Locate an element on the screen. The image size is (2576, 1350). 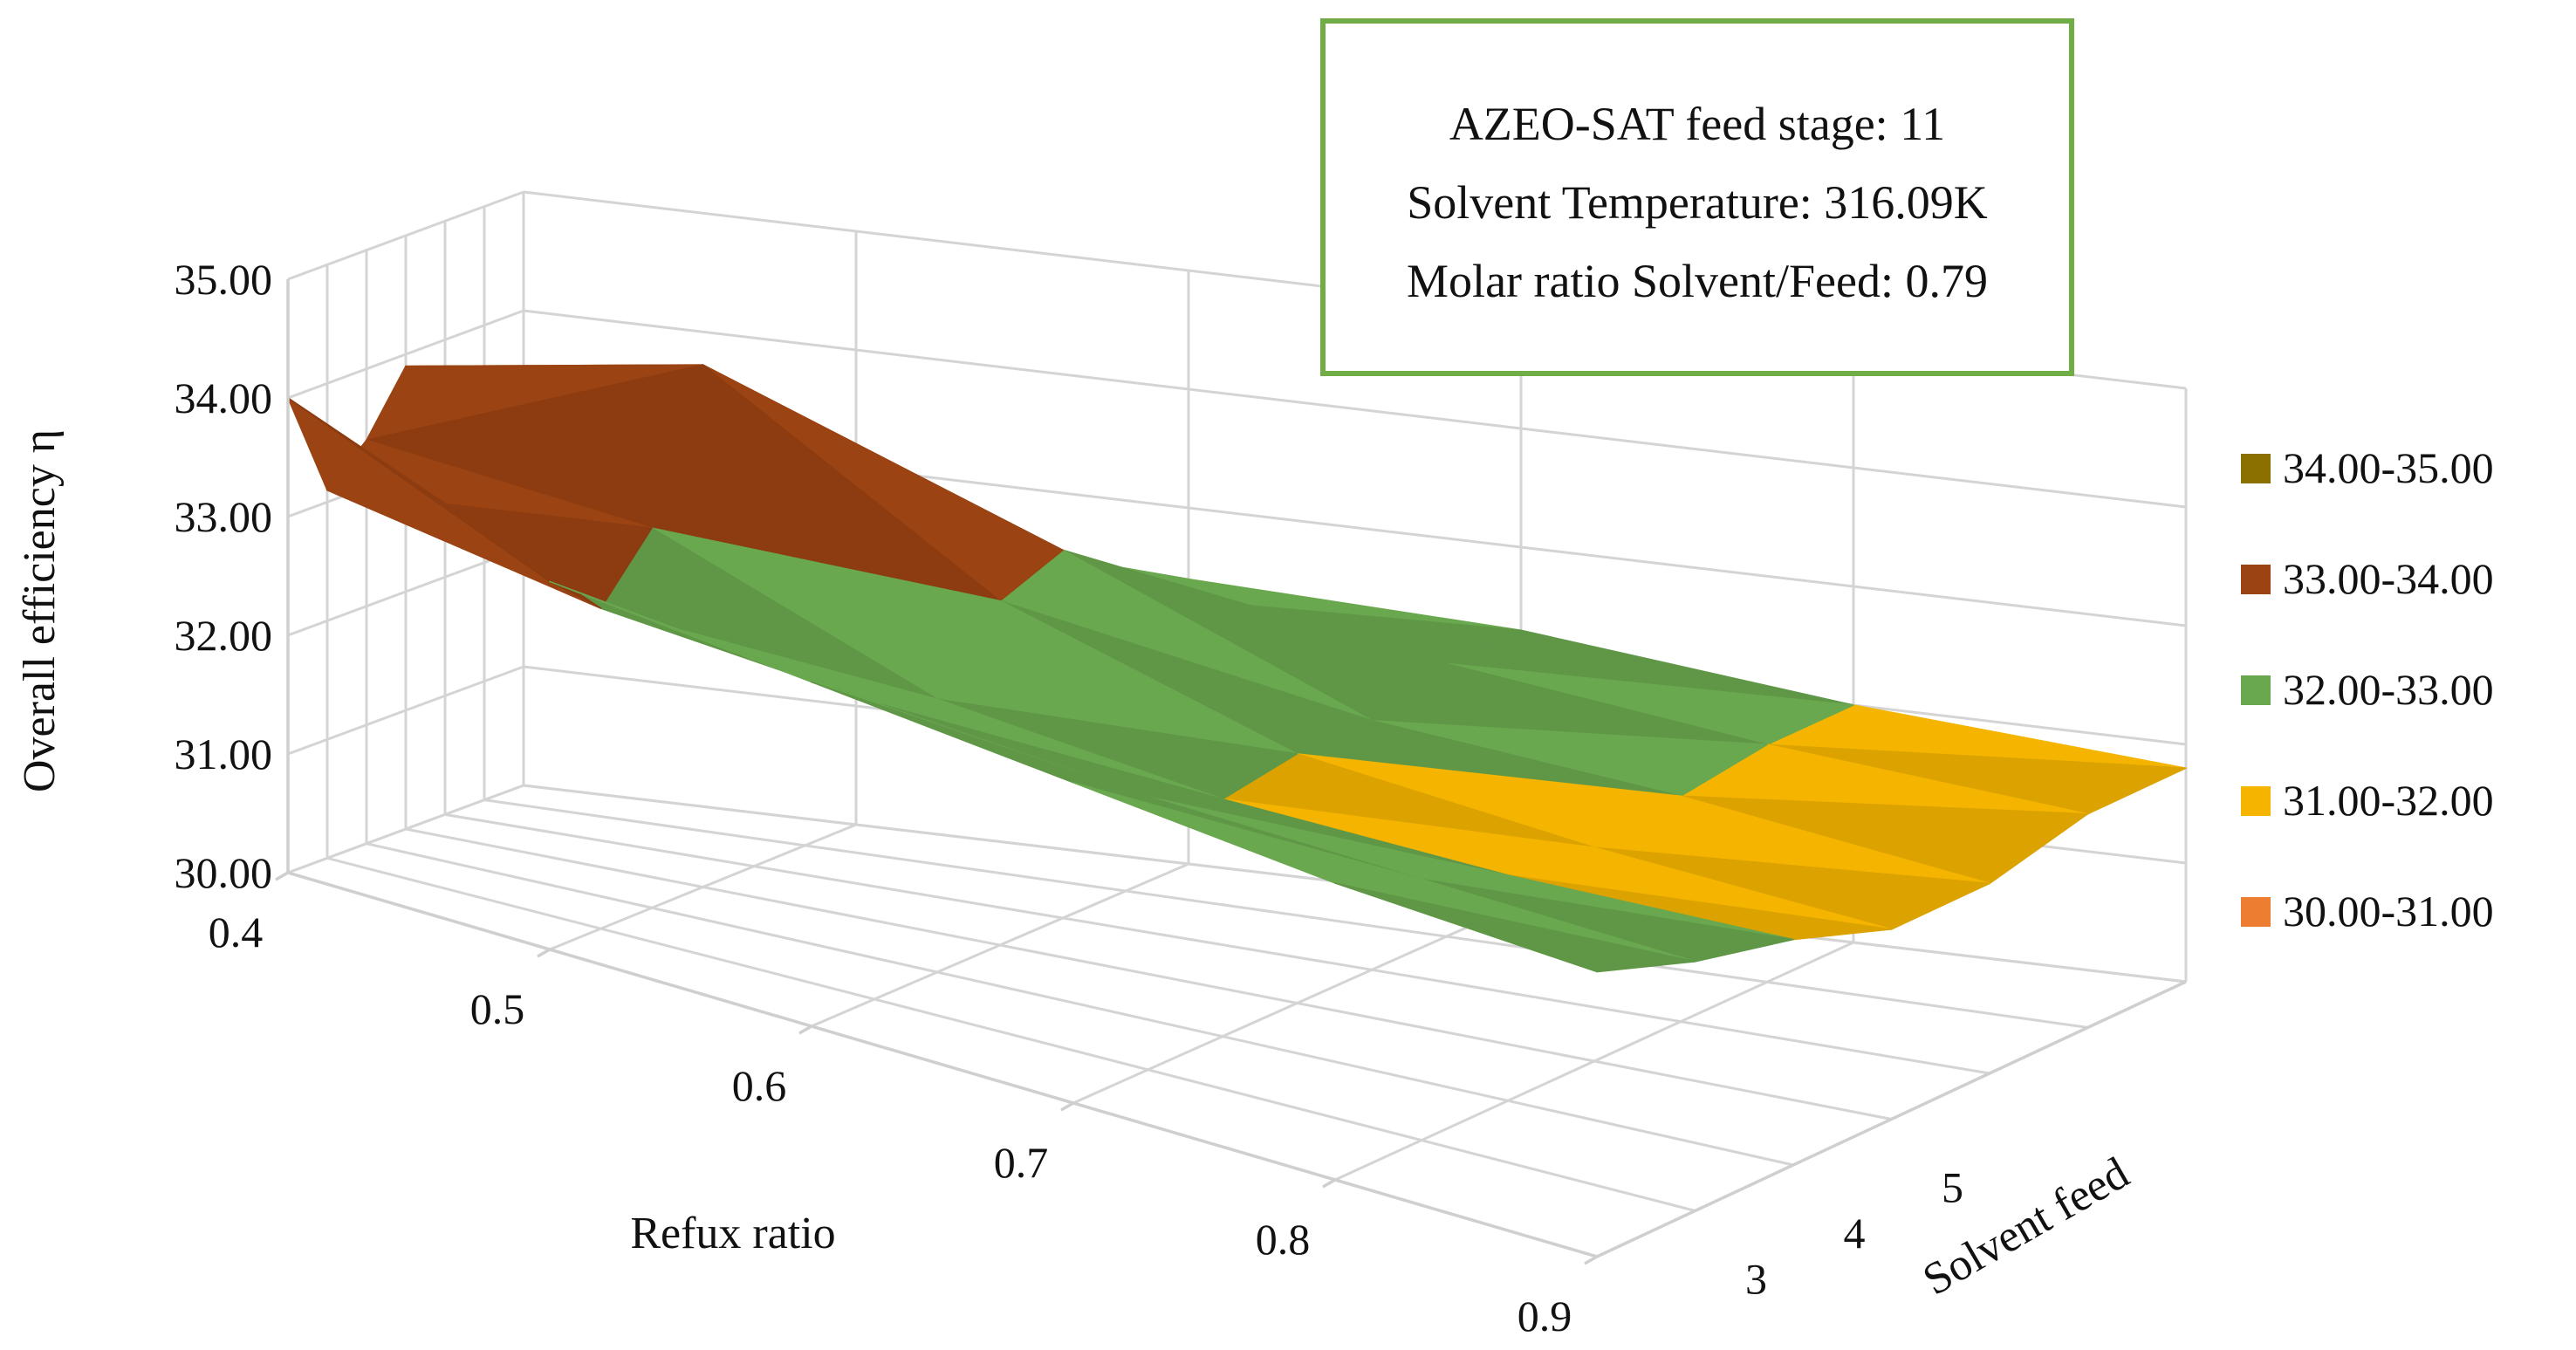
legend-label: 31.00-32.00 is located at coordinates (2388, 801).